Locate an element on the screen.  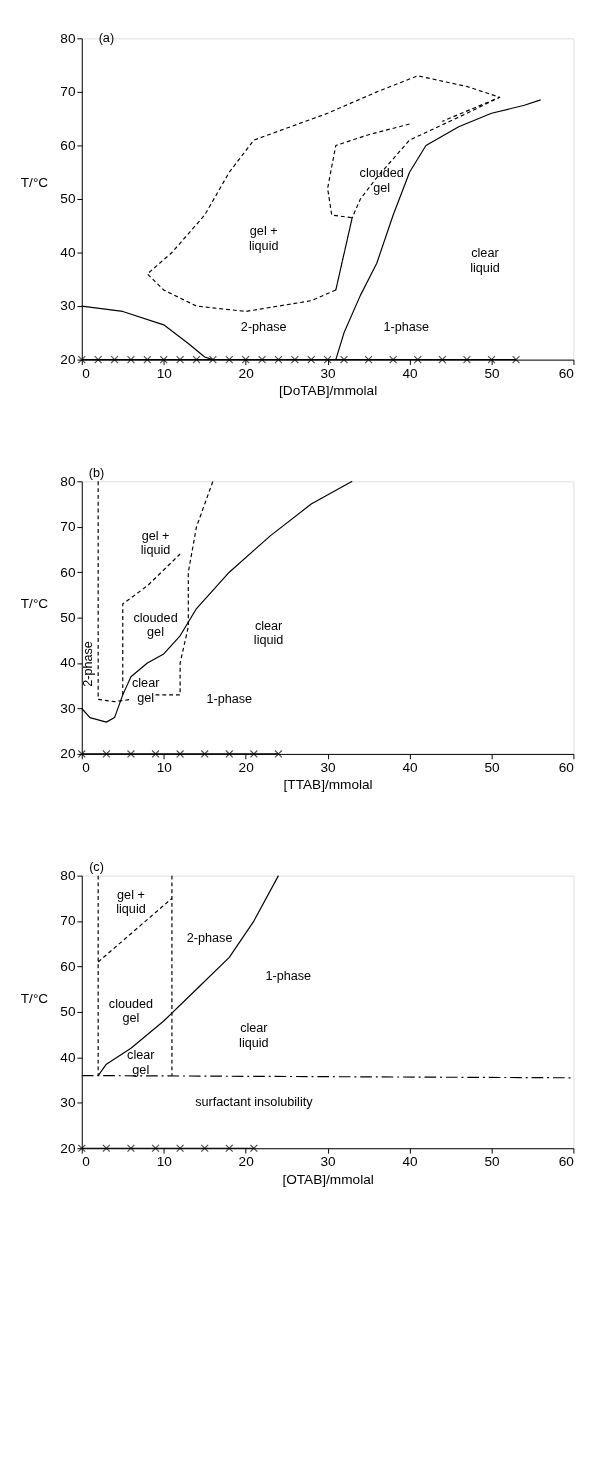
x-axis-title: [TTAB]/mmolal is located at coordinates (328, 785).